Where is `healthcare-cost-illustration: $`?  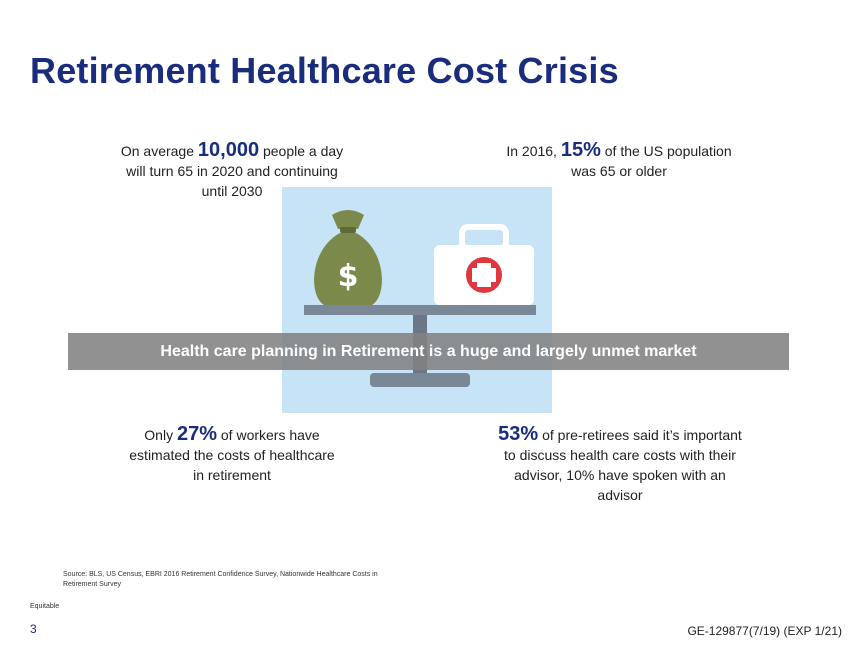 healthcare-cost-illustration: $ is located at coordinates (417, 300).